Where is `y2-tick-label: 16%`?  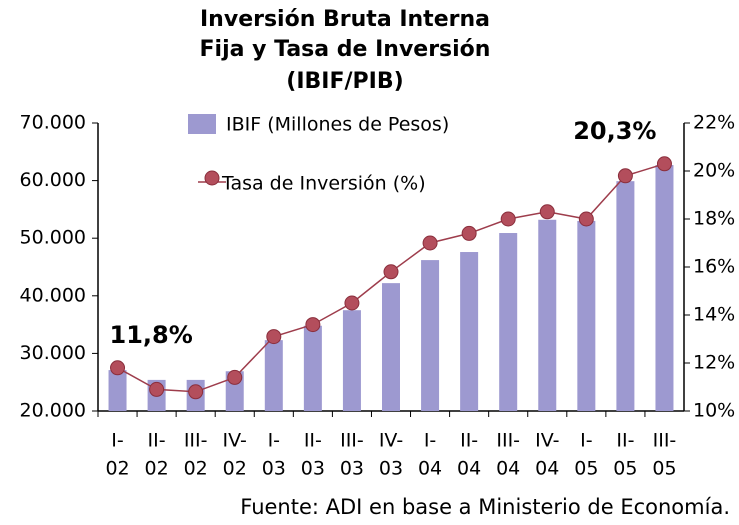
y2-tick-label: 16% is located at coordinates (714, 267).